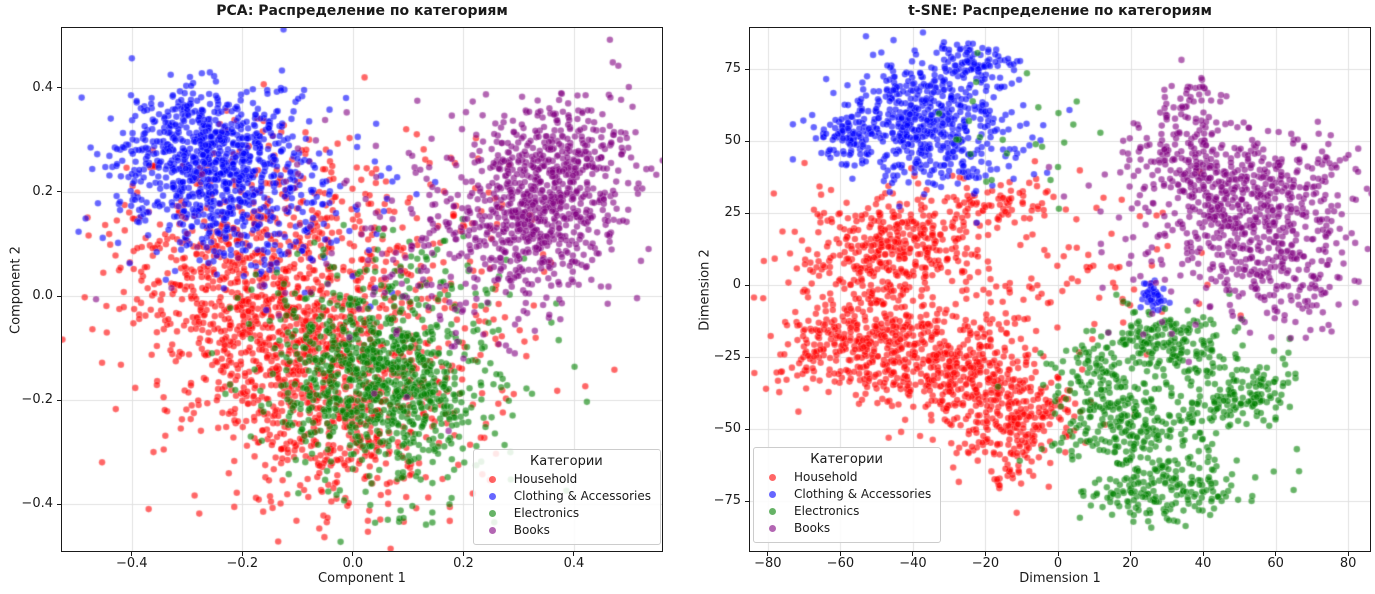 This screenshot has height=594, width=1375. Describe the element at coordinates (985, 563) in the screenshot. I see `tsne-x-tick-label: −20` at that location.